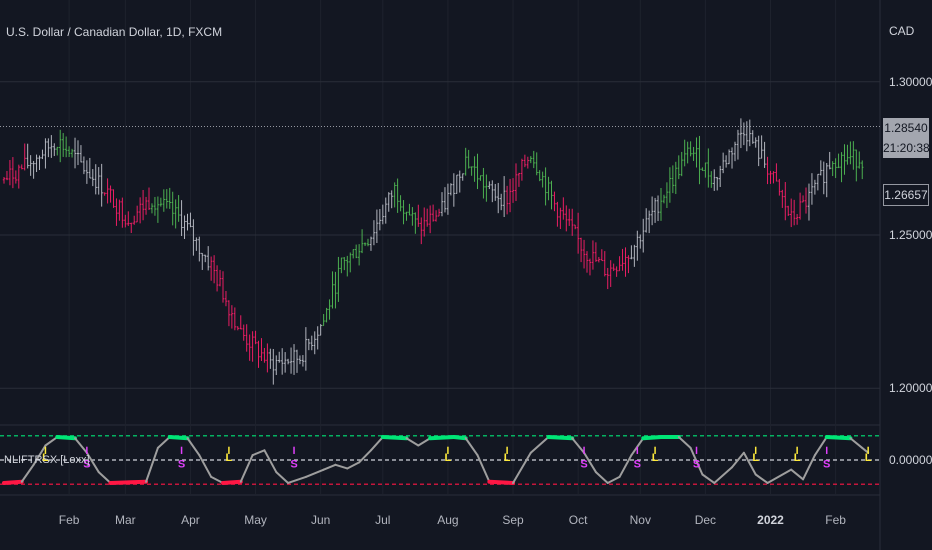 This screenshot has height=550, width=932. I want to click on x-tick-label: Aug, so click(447, 520).